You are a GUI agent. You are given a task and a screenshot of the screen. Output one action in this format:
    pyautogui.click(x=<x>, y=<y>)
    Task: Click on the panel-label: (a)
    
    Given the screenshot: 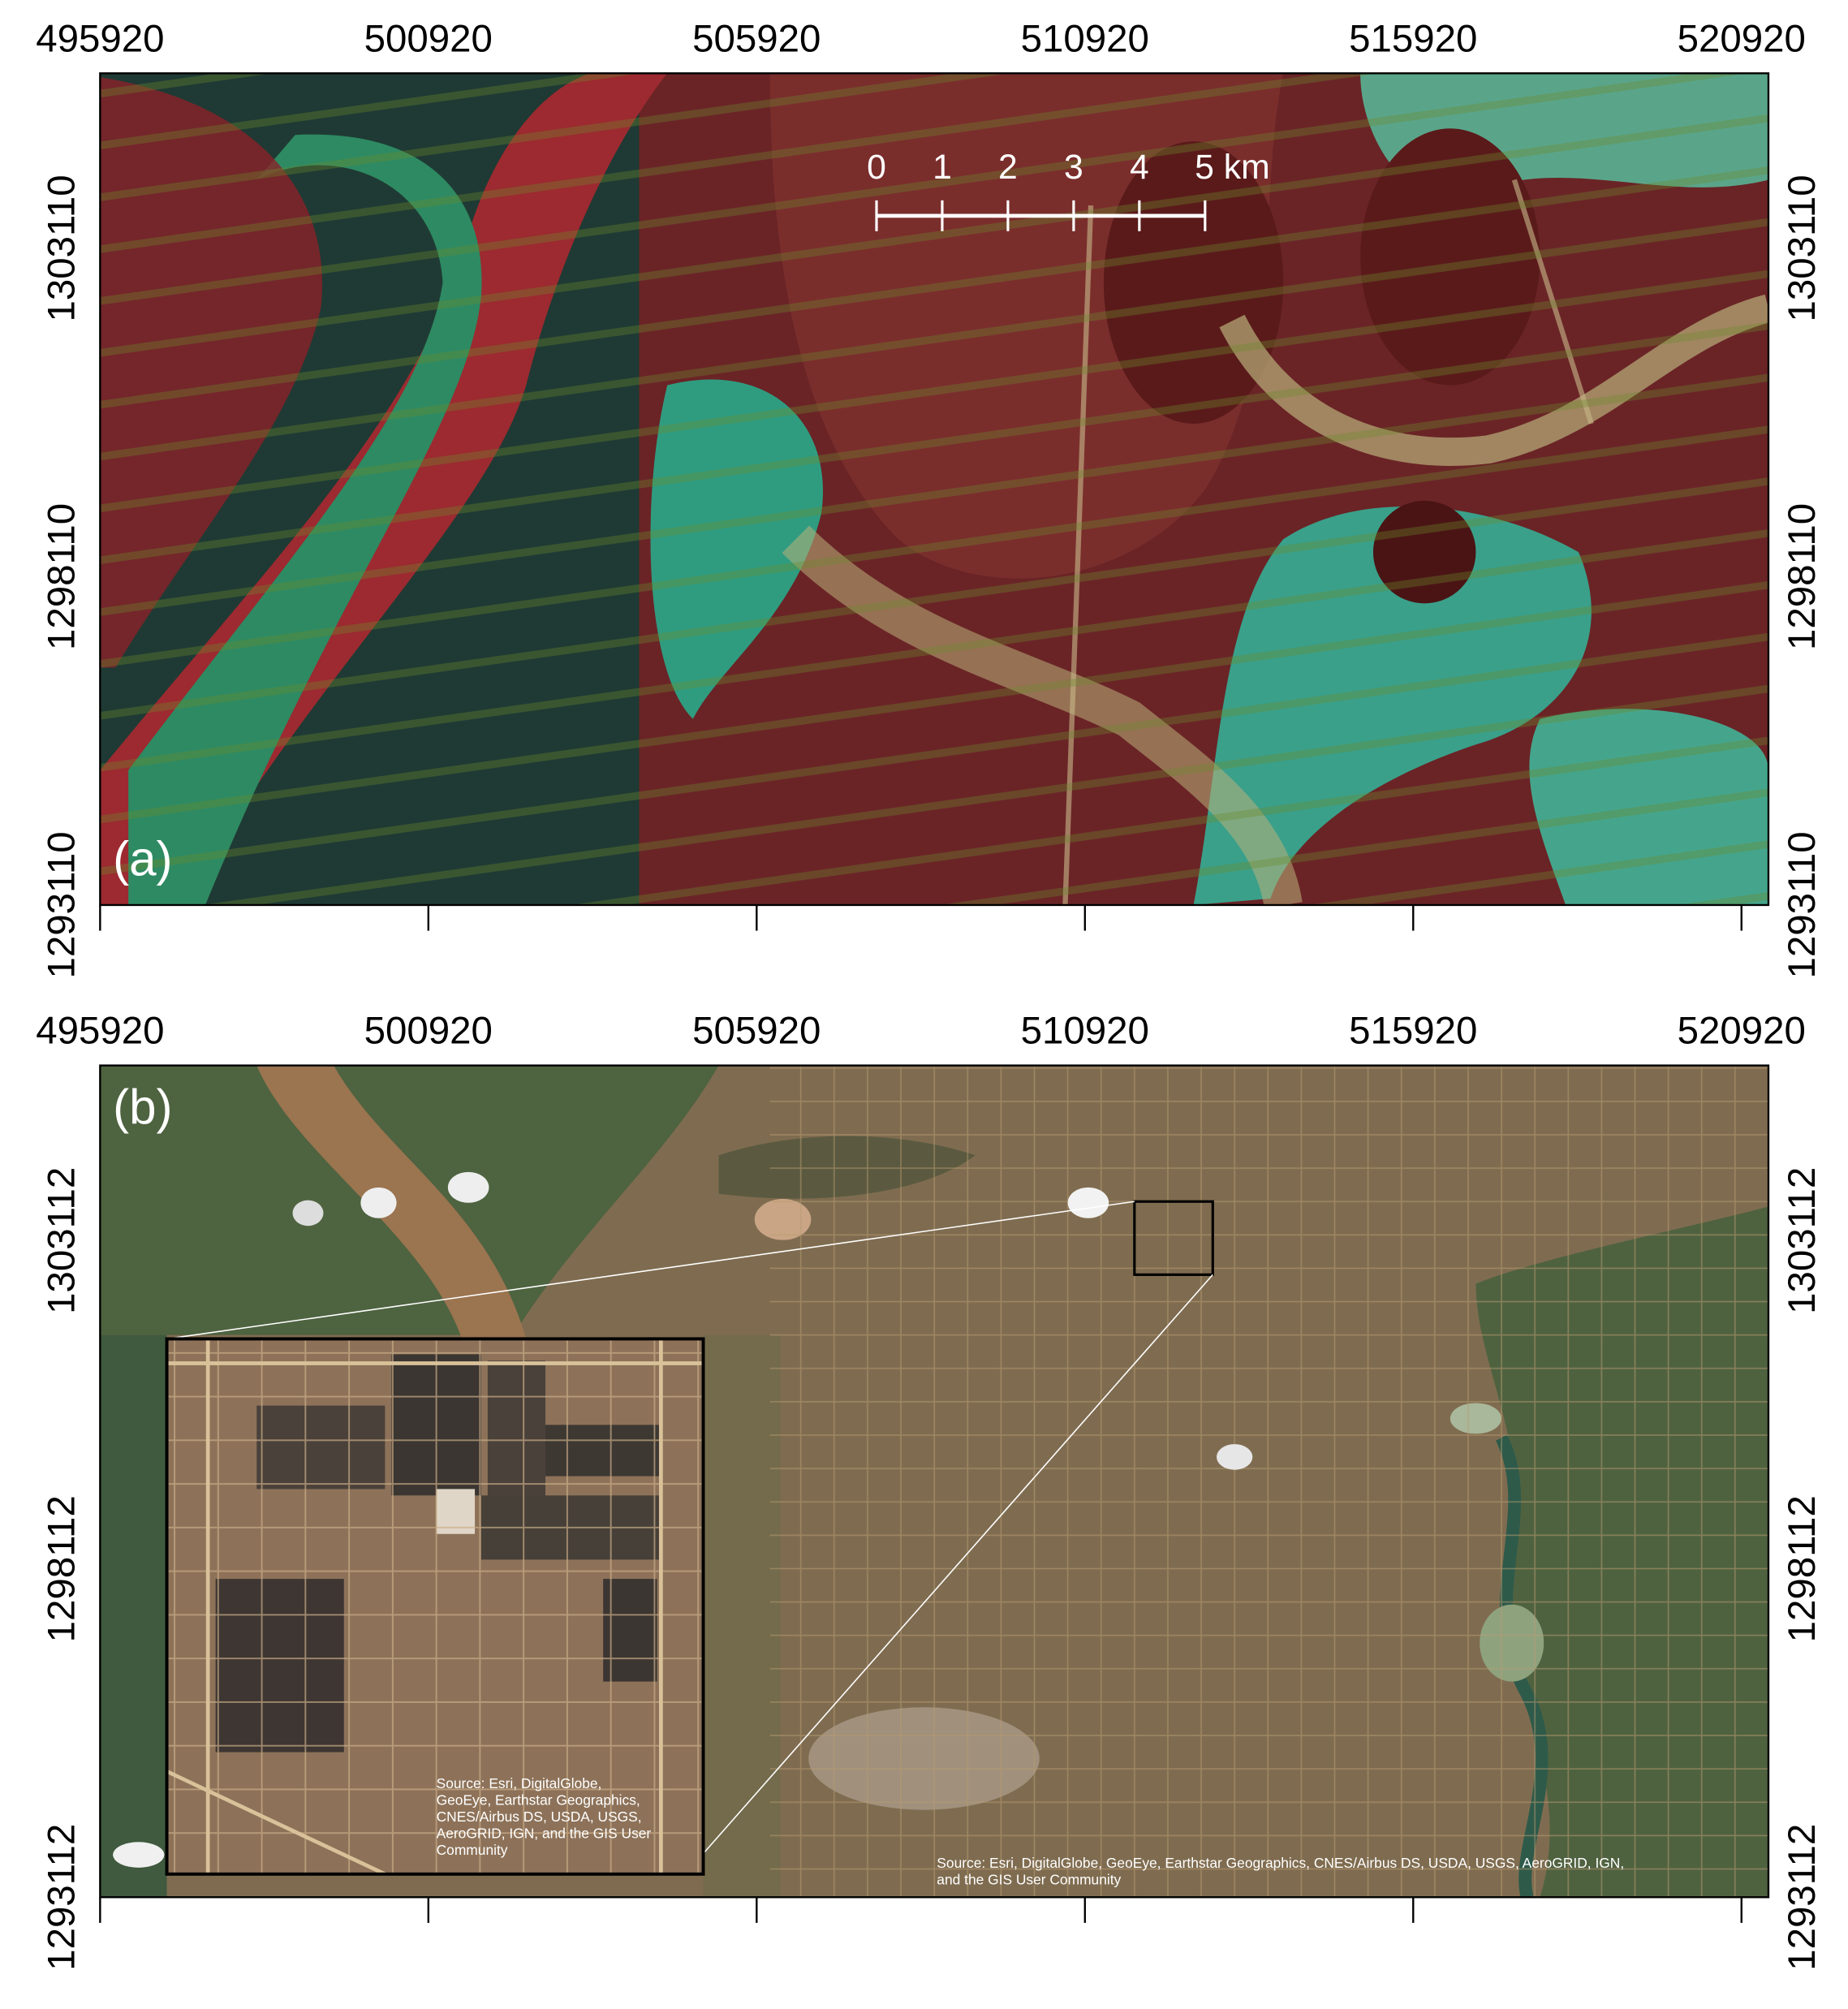 What is the action you would take?
    pyautogui.click(x=142, y=859)
    